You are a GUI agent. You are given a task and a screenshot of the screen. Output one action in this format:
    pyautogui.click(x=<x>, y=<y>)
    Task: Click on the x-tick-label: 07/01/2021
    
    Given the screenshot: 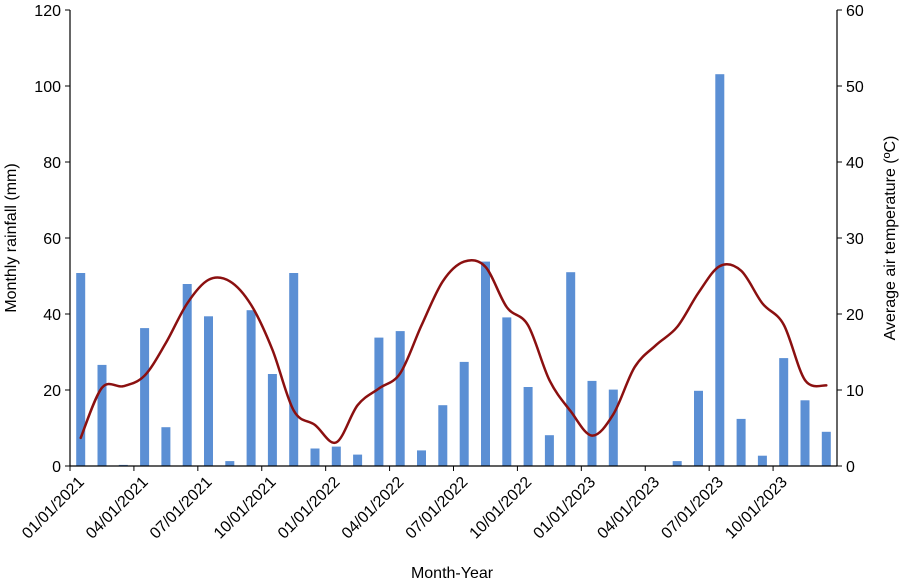 What is the action you would take?
    pyautogui.click(x=181, y=508)
    